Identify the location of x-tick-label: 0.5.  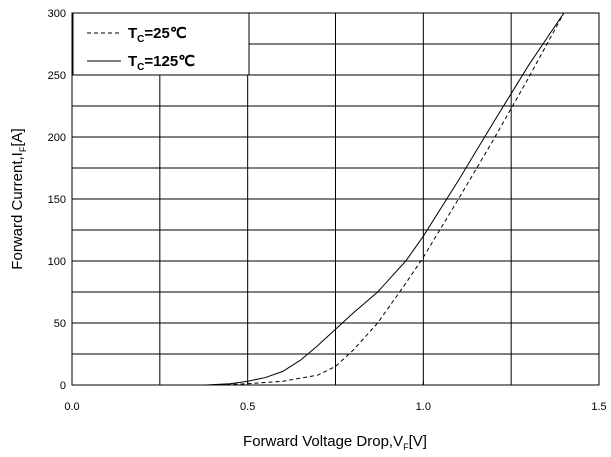
(247, 407).